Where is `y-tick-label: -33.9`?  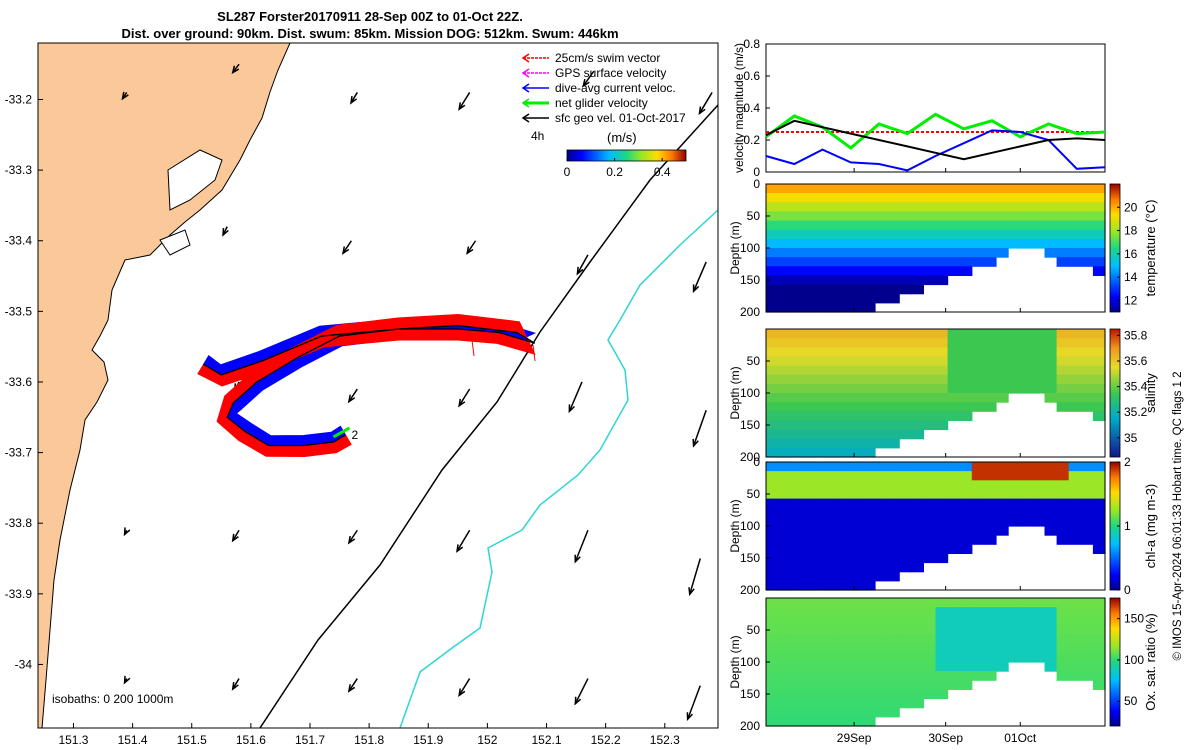 y-tick-label: -33.9 is located at coordinates (19, 594).